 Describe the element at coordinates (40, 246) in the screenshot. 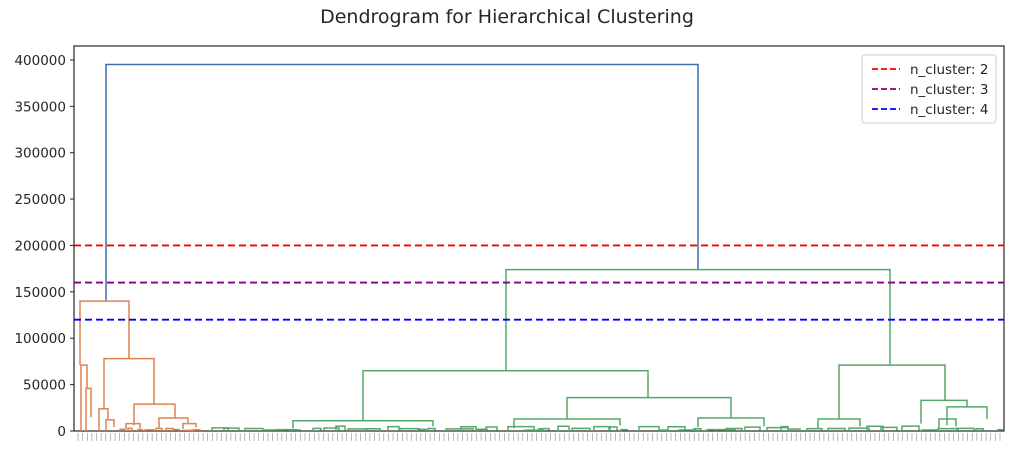

I see `y-tick-label: 200000` at that location.